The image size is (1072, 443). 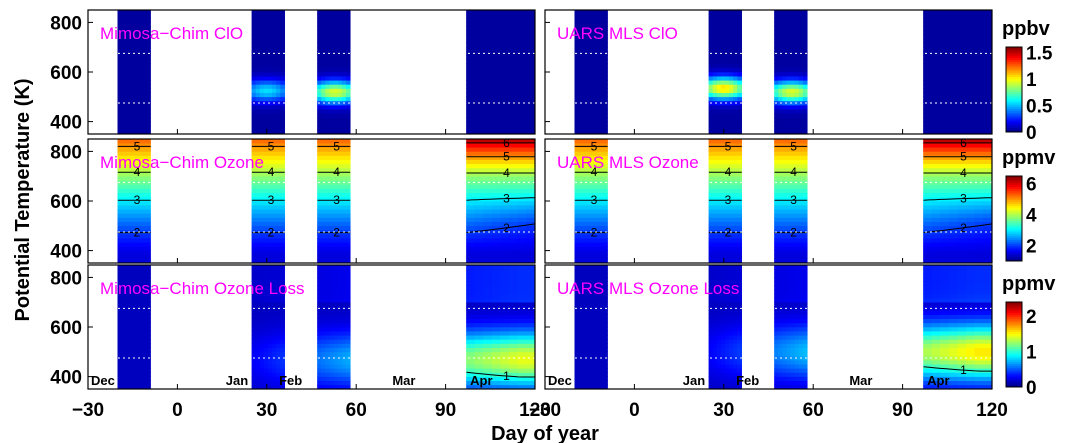 What do you see at coordinates (963, 199) in the screenshot?
I see `contour-label: 3` at bounding box center [963, 199].